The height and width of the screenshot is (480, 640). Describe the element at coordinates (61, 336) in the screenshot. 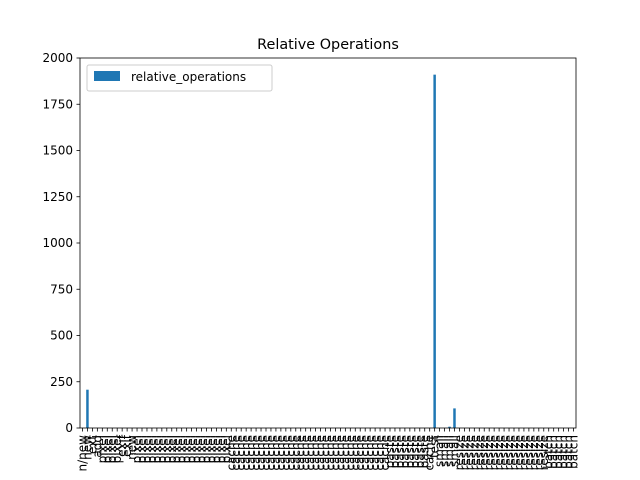

I see `y-tick-label: 500` at that location.